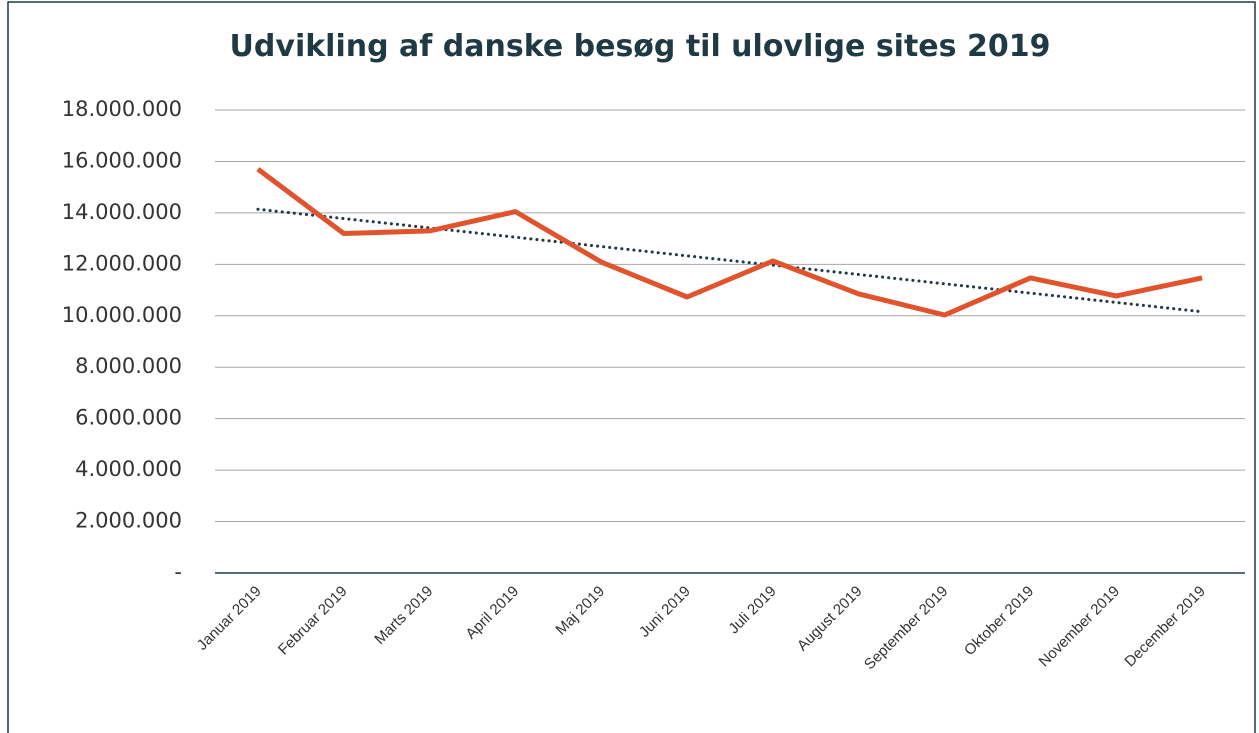 This screenshot has width=1259, height=733. Describe the element at coordinates (403, 615) in the screenshot. I see `x-tick-label: Marts 2019` at that location.